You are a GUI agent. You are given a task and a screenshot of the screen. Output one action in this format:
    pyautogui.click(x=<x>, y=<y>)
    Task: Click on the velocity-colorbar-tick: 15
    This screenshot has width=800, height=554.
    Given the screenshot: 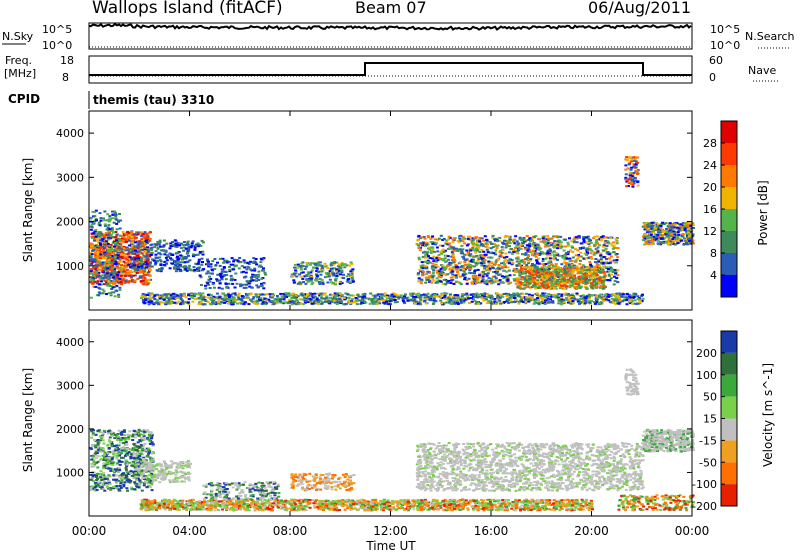 What is the action you would take?
    pyautogui.click(x=710, y=419)
    